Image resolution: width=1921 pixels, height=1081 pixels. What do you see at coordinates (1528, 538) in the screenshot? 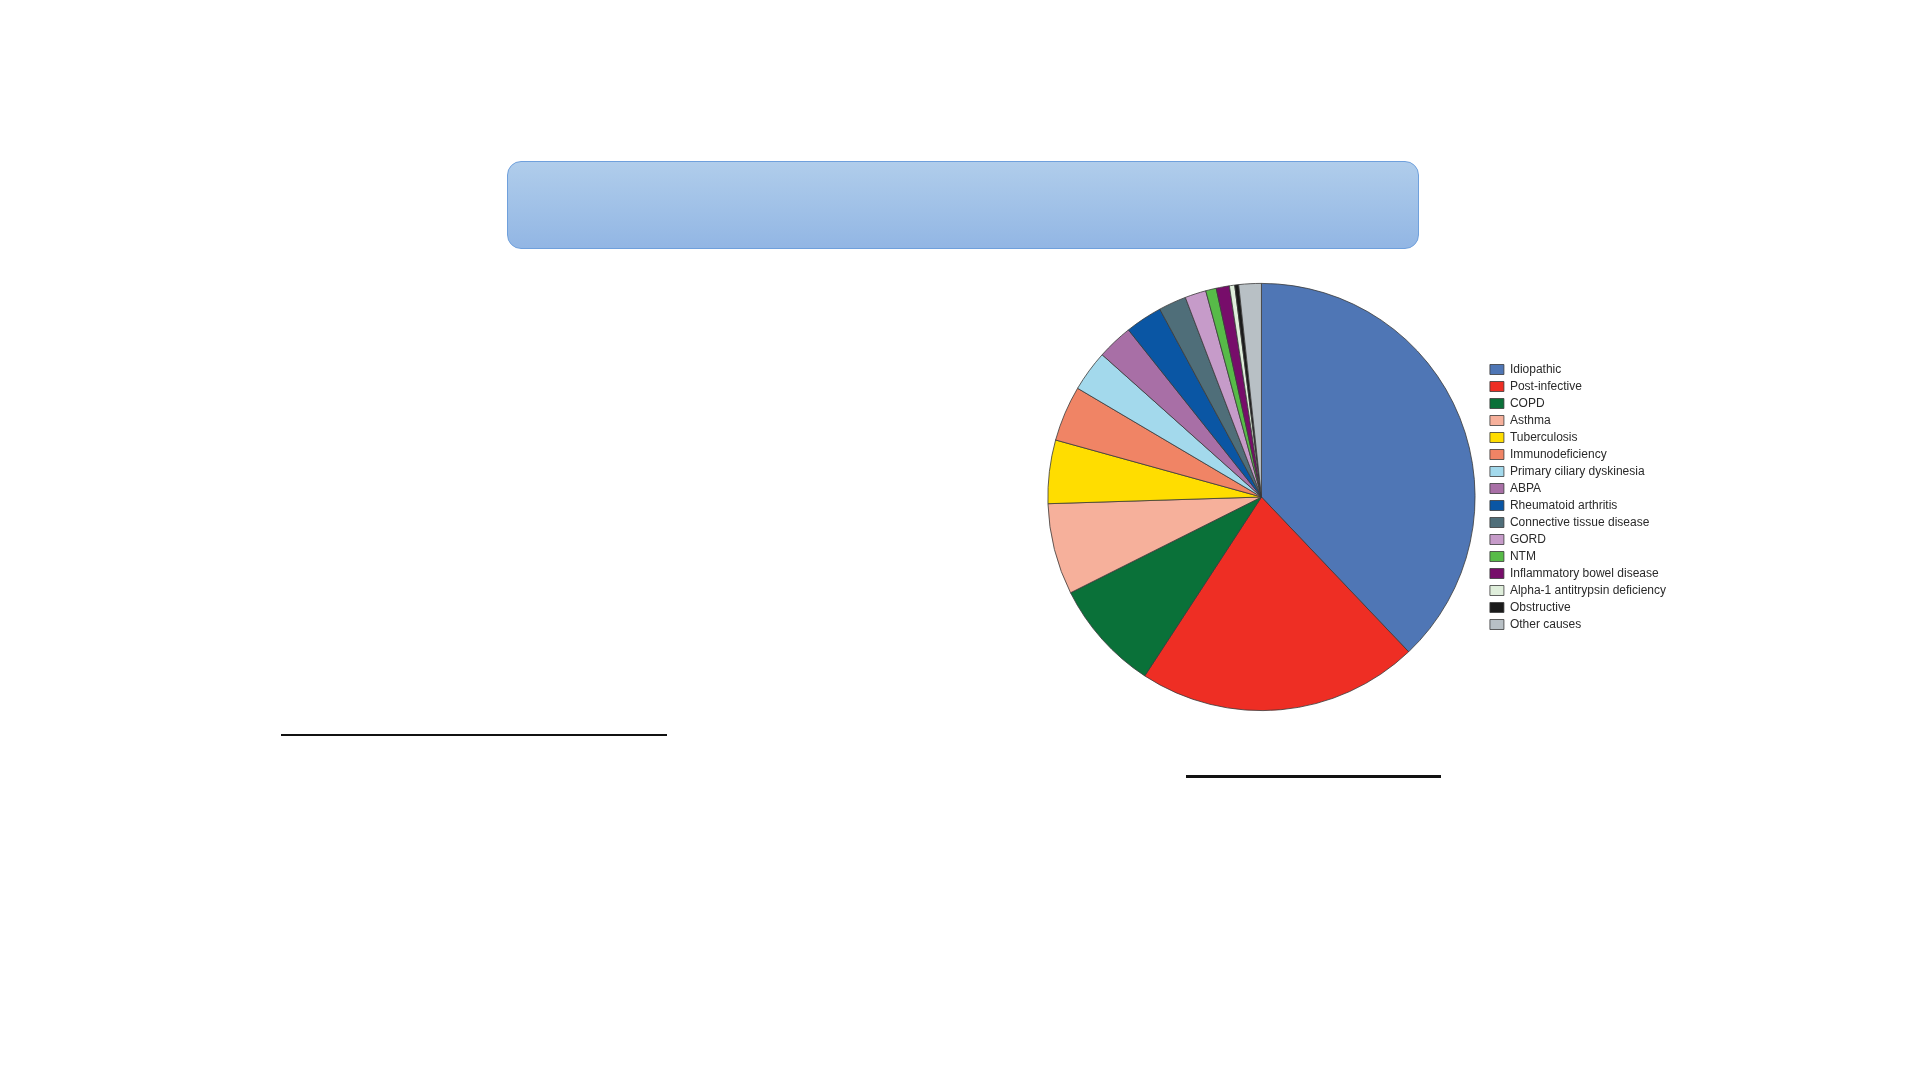
I see `legend-label: GORD` at bounding box center [1528, 538].